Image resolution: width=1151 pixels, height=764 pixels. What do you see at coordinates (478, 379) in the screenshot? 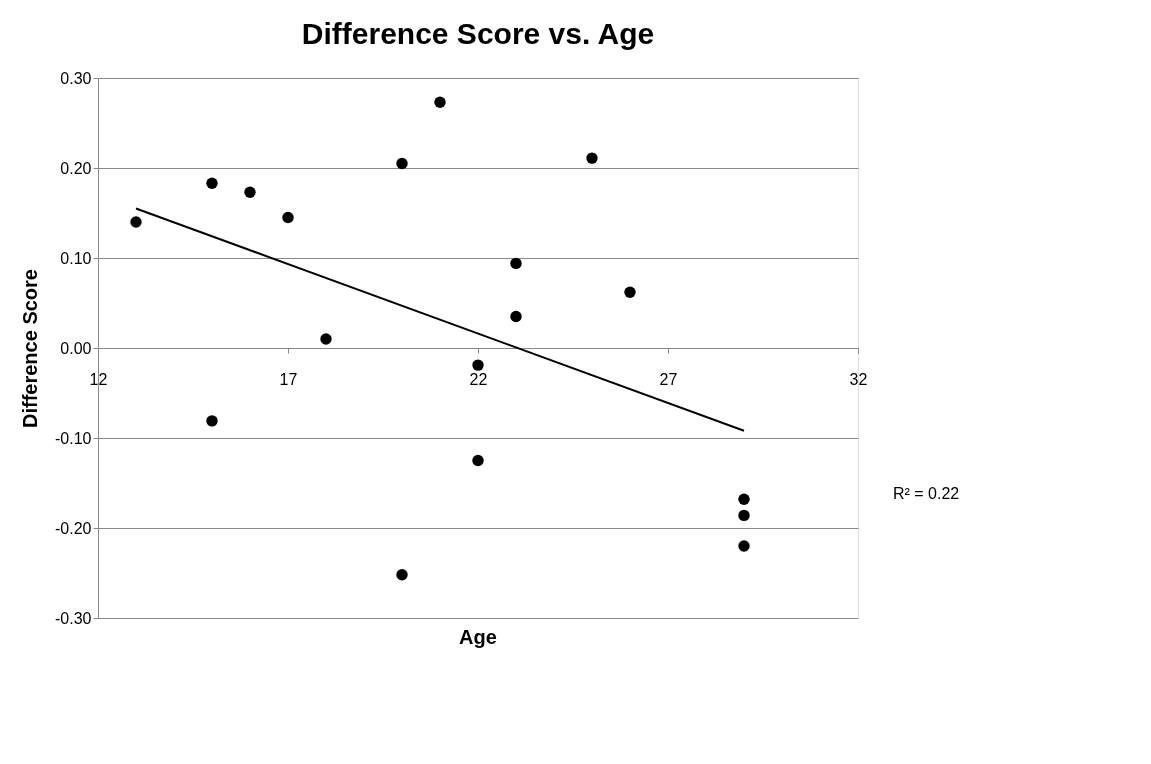
I see `x-tick-label: 22` at bounding box center [478, 379].